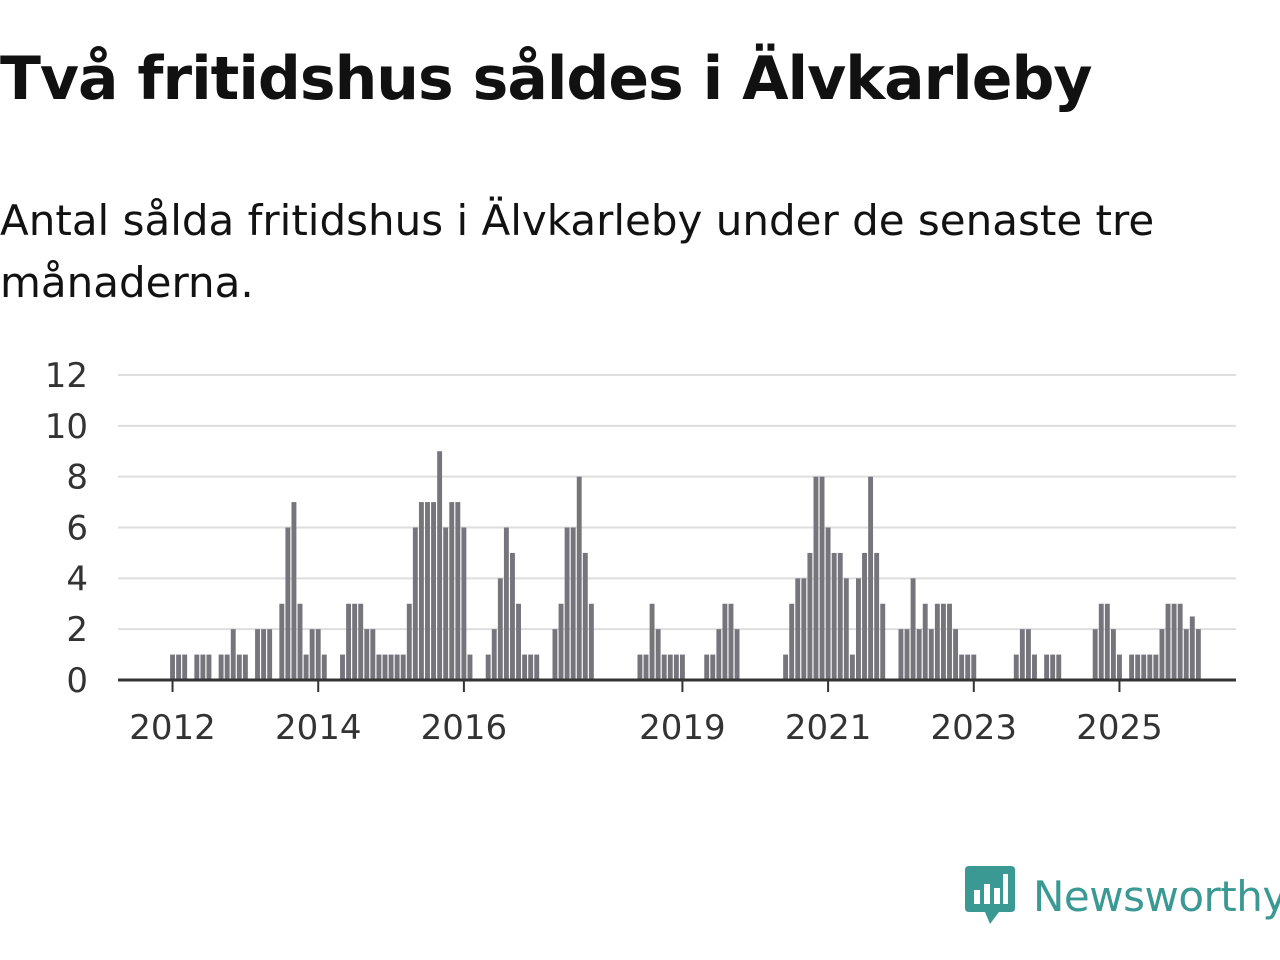 Image resolution: width=1280 pixels, height=960 pixels. I want to click on x-tick-label: 2021, so click(828, 728).